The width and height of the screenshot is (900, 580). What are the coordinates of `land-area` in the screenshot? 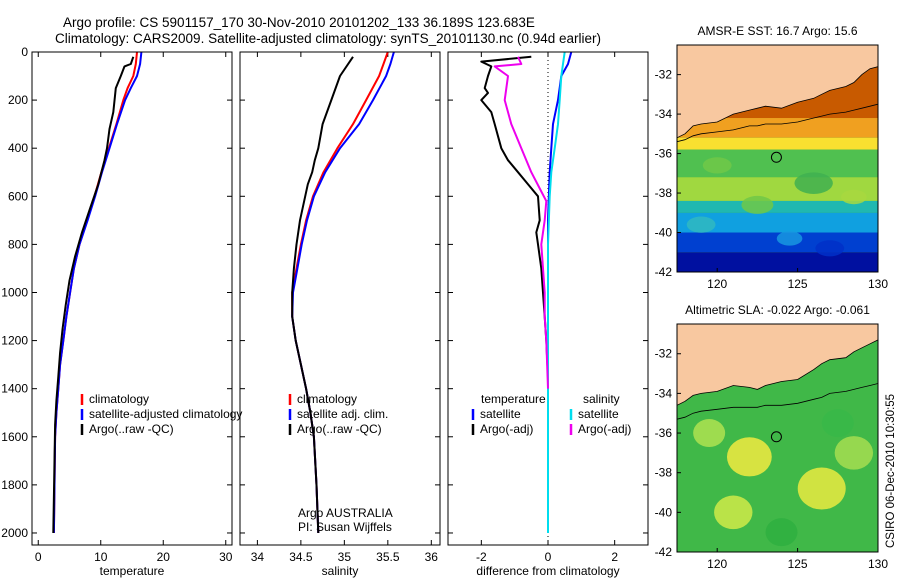 It's located at (777, 91).